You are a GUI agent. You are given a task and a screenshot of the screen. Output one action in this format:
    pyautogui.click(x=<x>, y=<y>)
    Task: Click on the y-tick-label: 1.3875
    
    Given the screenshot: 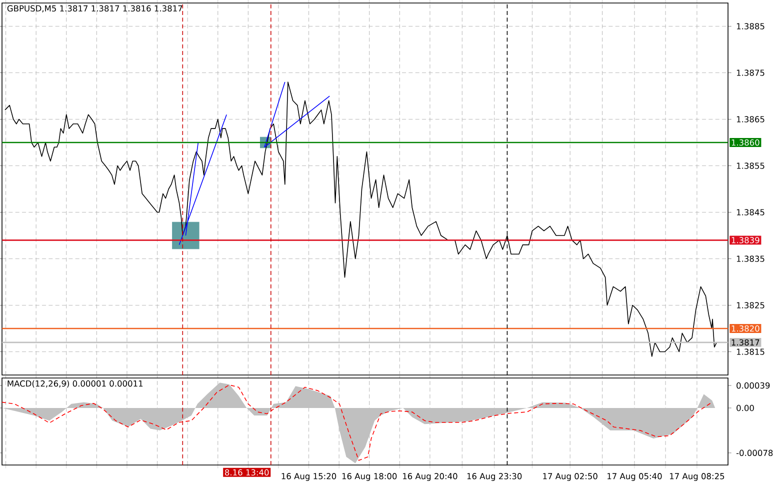 What is the action you would take?
    pyautogui.click(x=750, y=73)
    